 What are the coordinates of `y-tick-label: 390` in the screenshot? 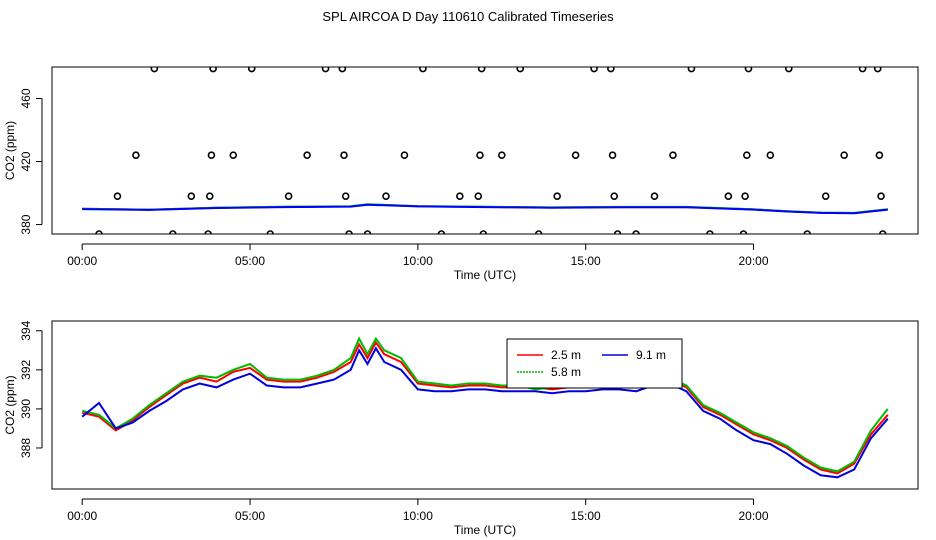 It's located at (26, 409).